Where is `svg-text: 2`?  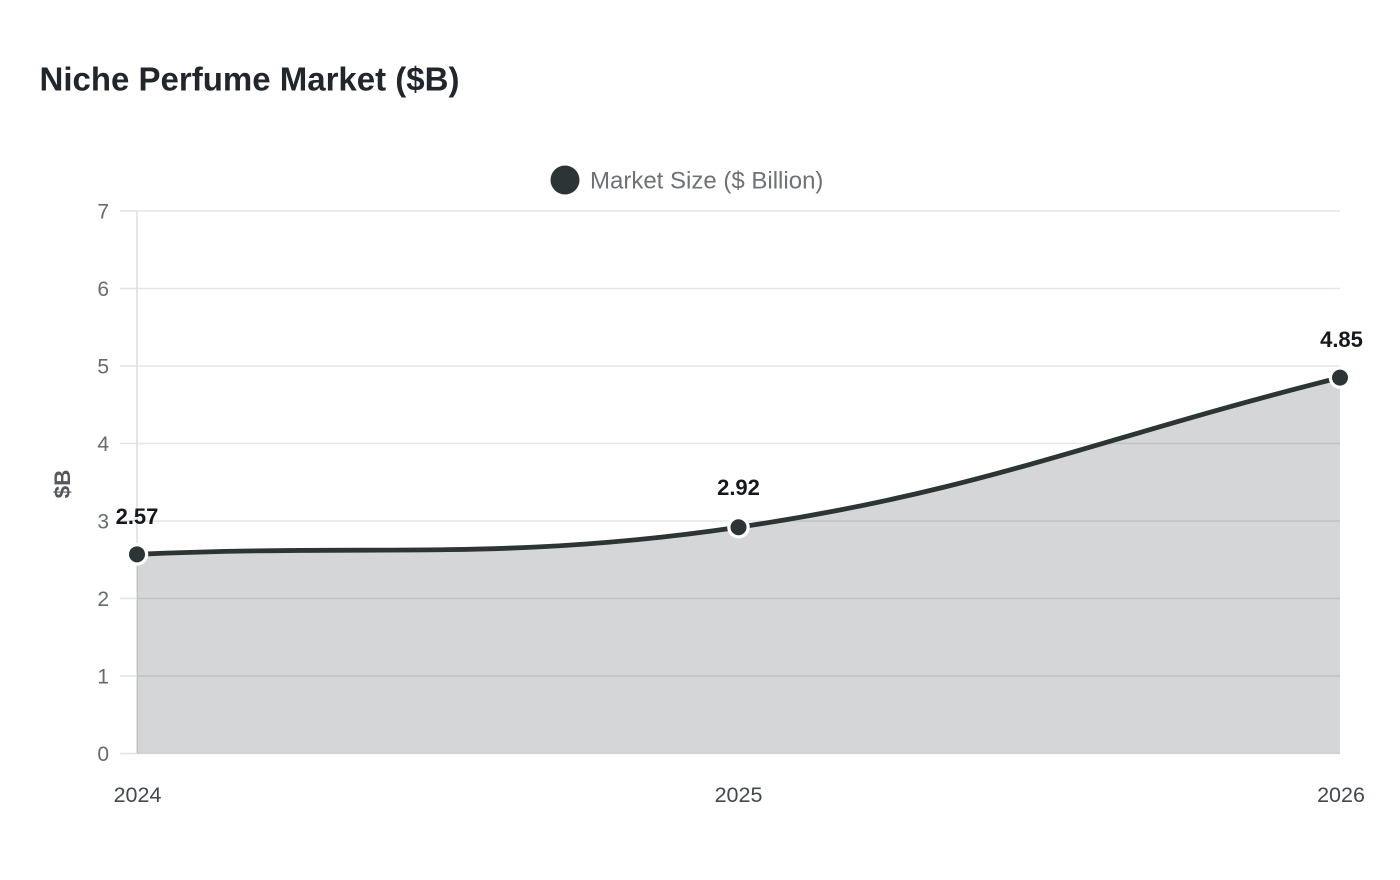
svg-text: 2 is located at coordinates (103, 599).